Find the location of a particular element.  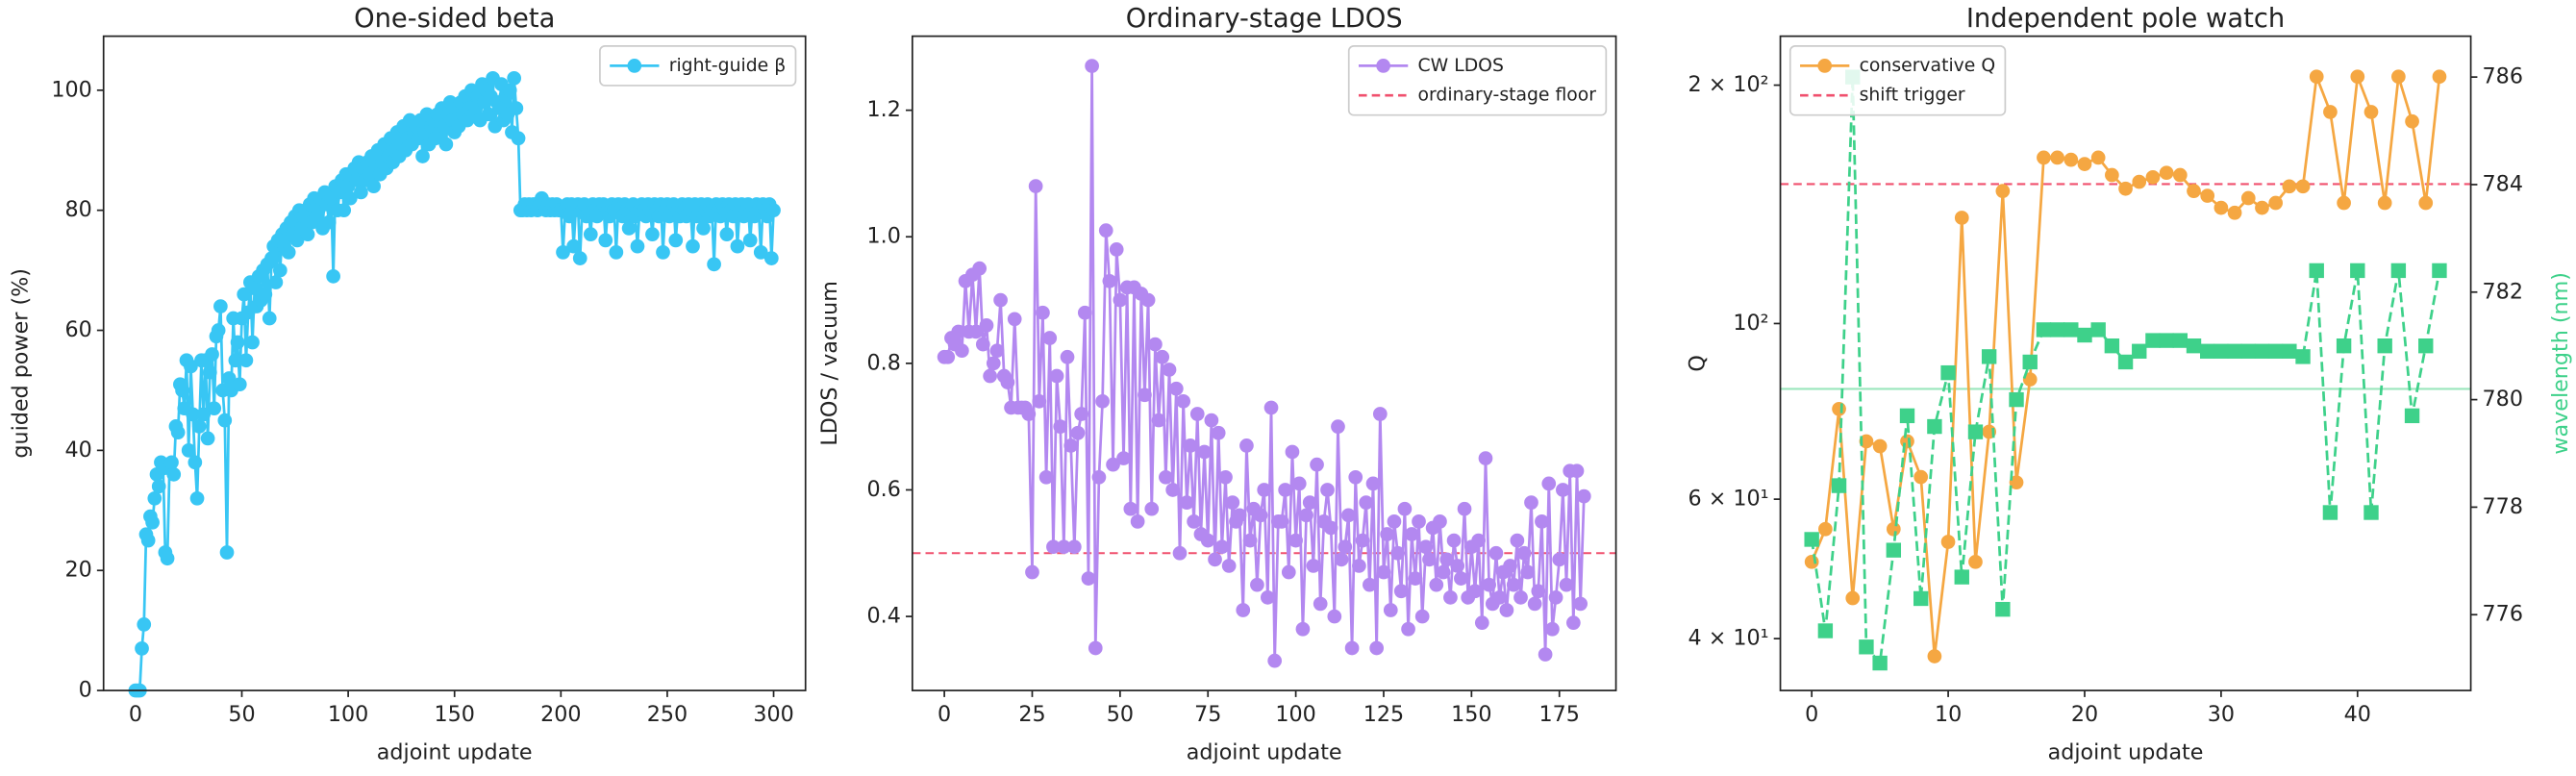

y-tick-label: 4 × 10¹ is located at coordinates (1728, 638).